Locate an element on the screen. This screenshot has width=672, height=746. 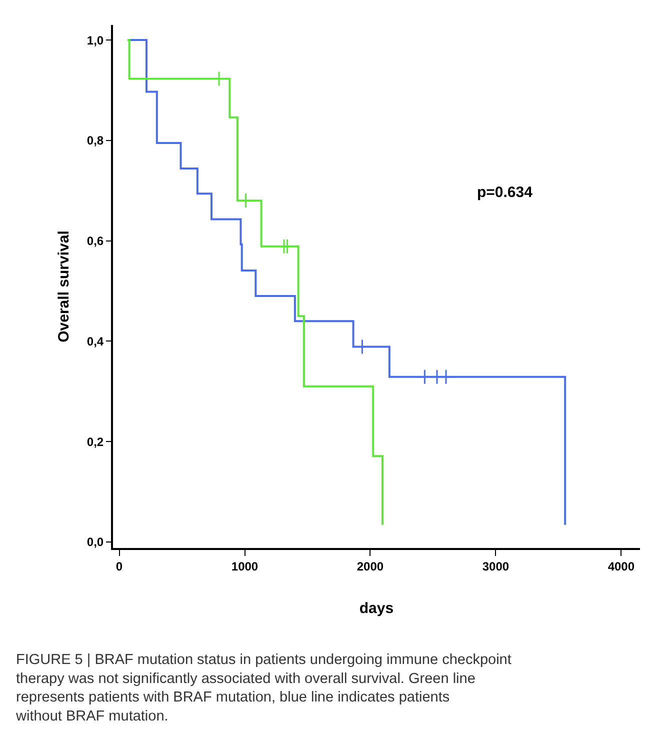
x-tick-label: 4000 is located at coordinates (621, 566).